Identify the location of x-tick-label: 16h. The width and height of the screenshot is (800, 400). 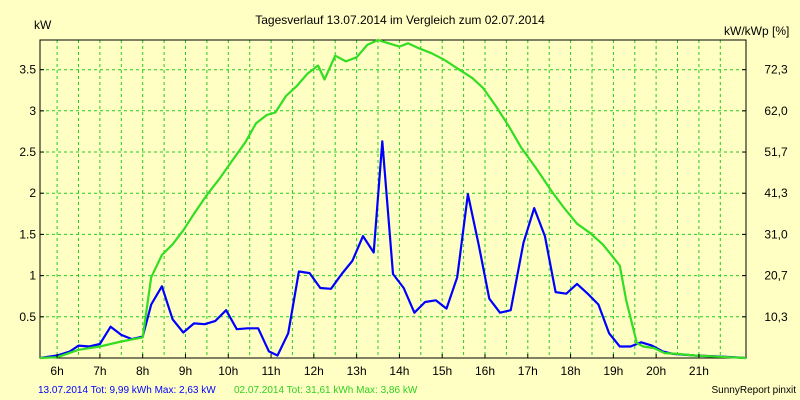
(485, 371).